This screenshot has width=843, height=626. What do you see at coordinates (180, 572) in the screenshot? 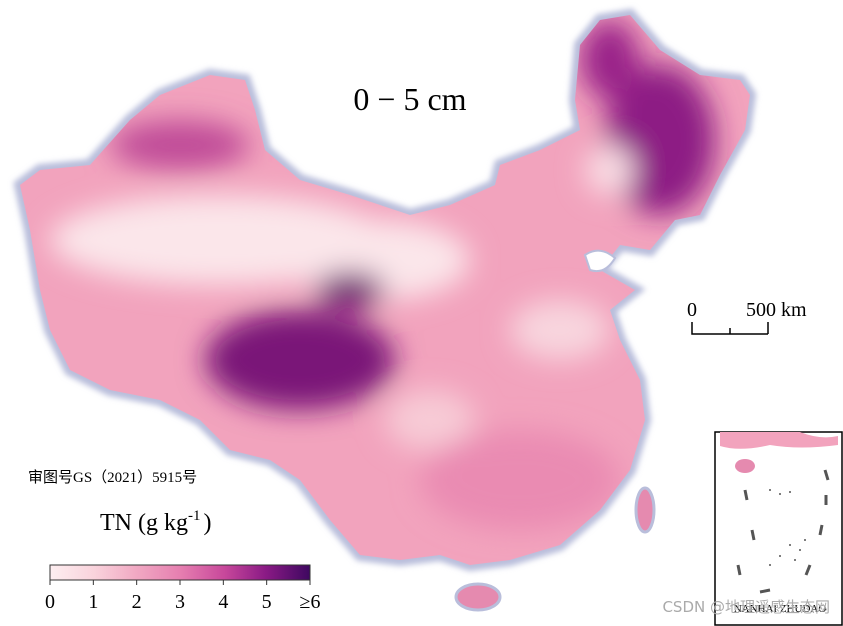
I see `colorbar` at bounding box center [180, 572].